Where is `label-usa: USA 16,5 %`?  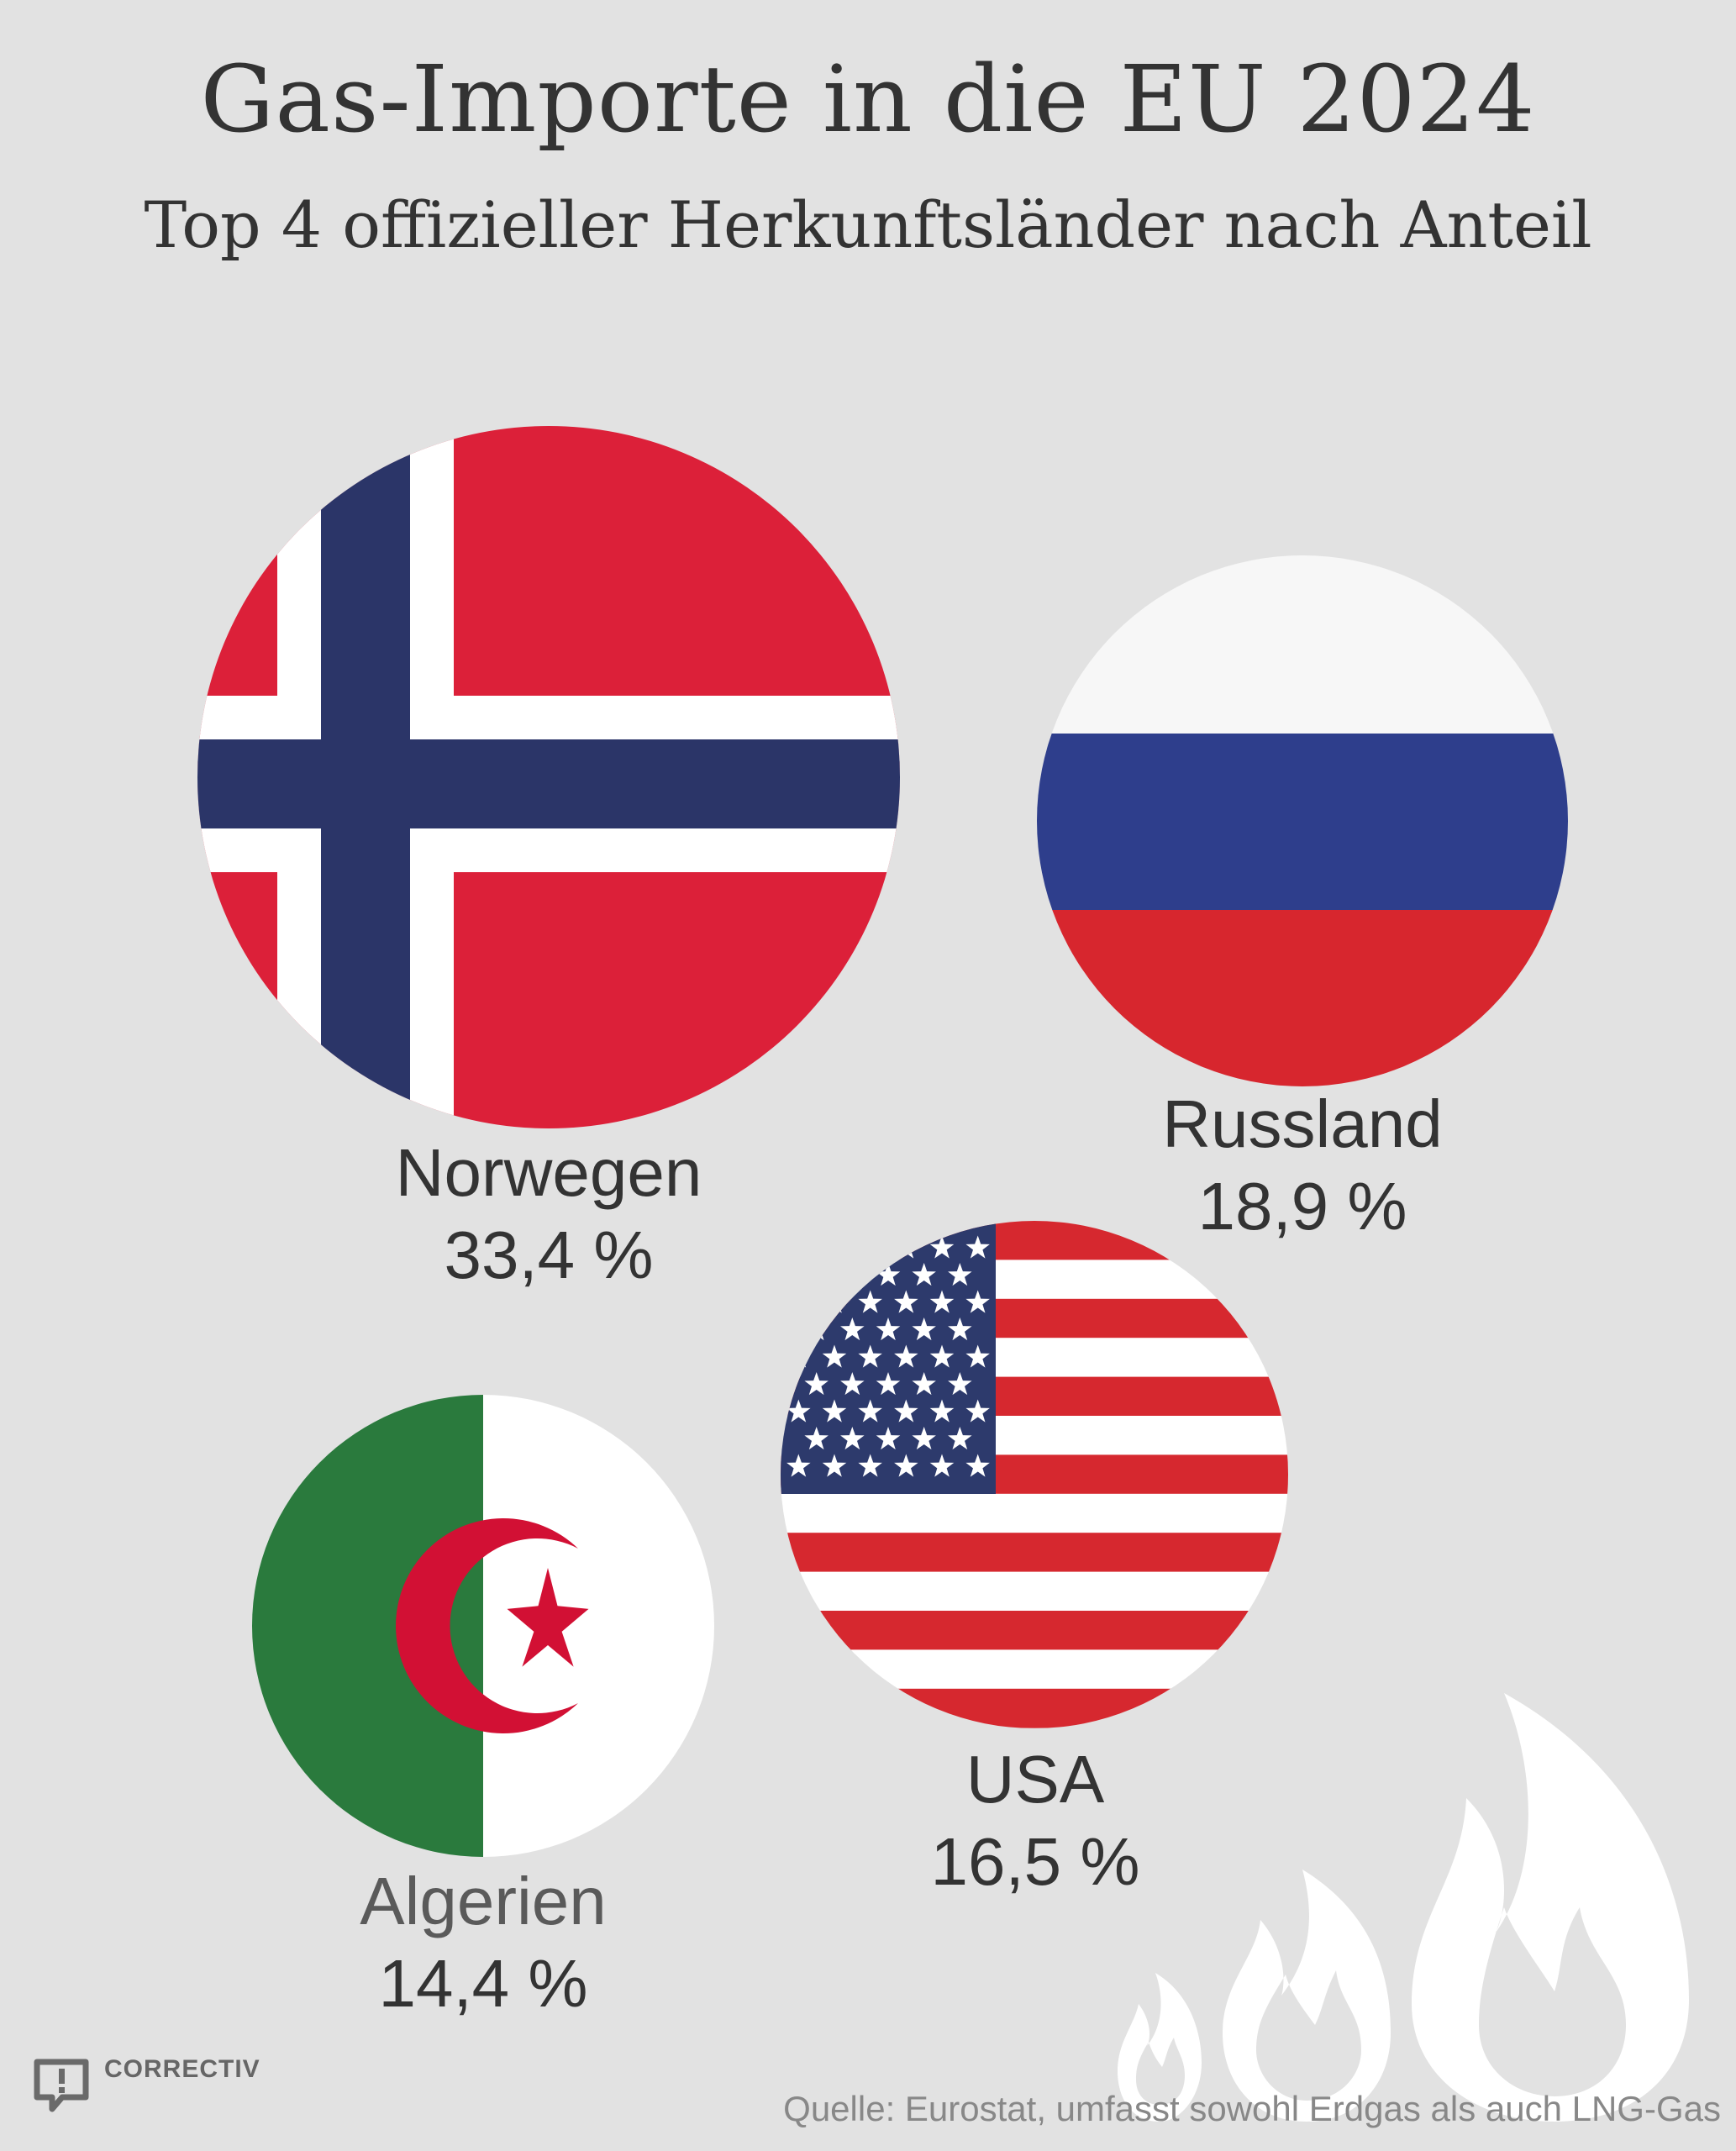
label-usa: USA 16,5 % is located at coordinates (1035, 1821).